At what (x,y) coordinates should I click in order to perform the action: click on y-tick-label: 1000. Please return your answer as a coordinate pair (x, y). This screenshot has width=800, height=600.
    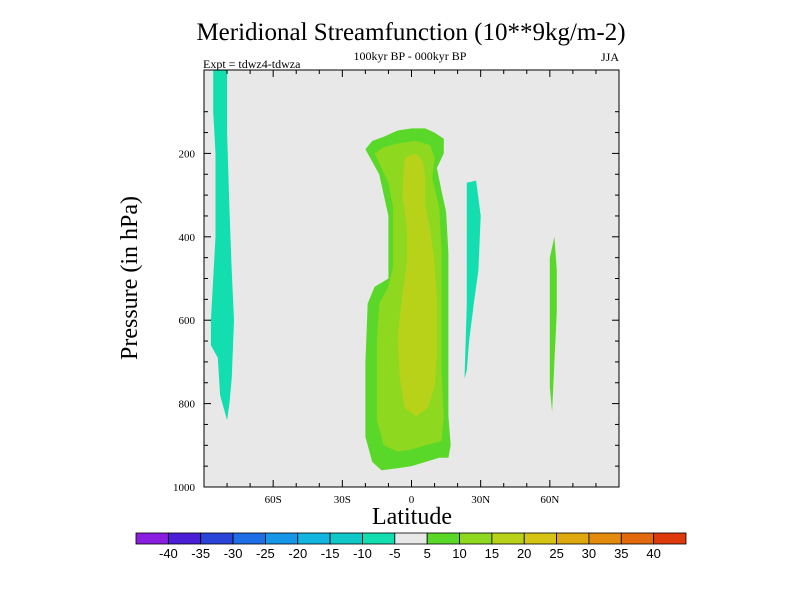
    Looking at the image, I should click on (184, 488).